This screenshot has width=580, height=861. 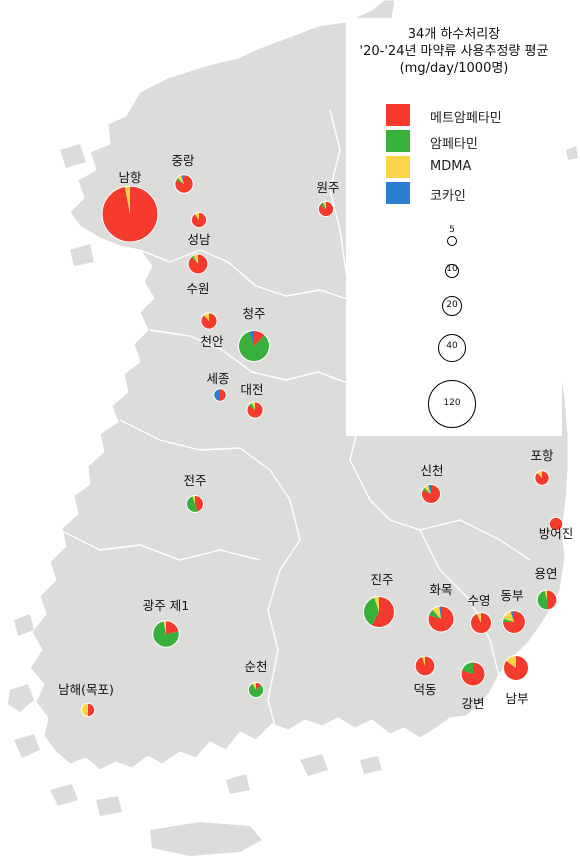 What do you see at coordinates (556, 533) in the screenshot?
I see `city-label-방어진: 방어진` at bounding box center [556, 533].